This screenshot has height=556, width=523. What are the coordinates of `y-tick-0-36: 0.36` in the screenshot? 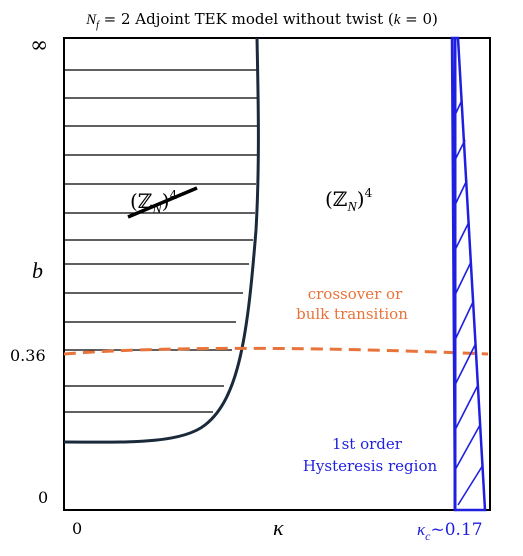 It's located at (28, 355).